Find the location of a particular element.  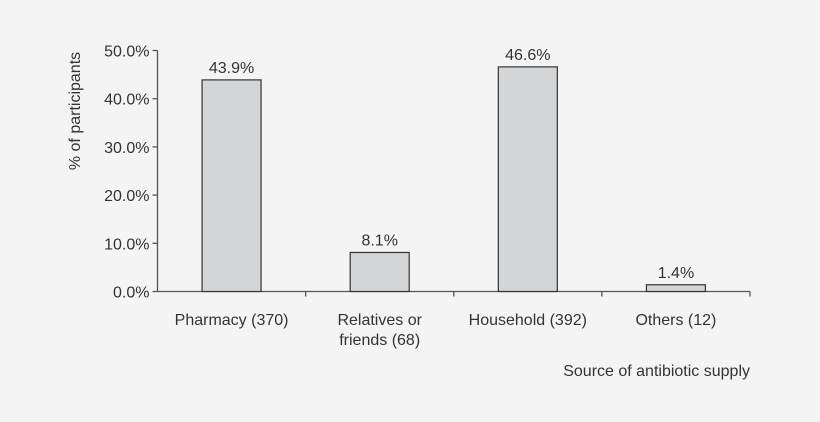

x-tick-label: Others (12) is located at coordinates (675, 320).